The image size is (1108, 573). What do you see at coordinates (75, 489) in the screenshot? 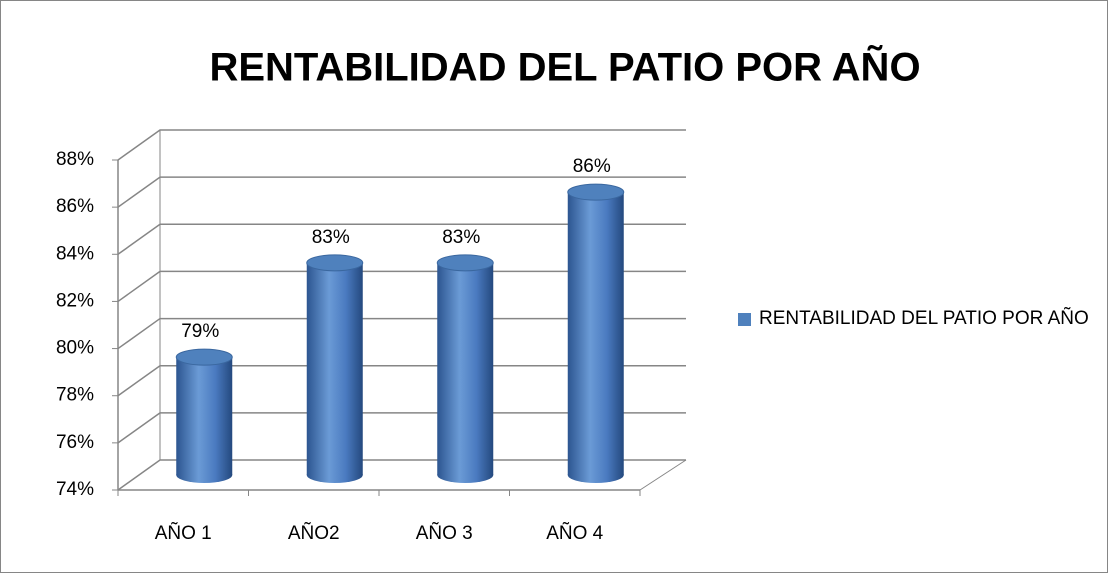
I see `y-tick-label: 74%` at bounding box center [75, 489].